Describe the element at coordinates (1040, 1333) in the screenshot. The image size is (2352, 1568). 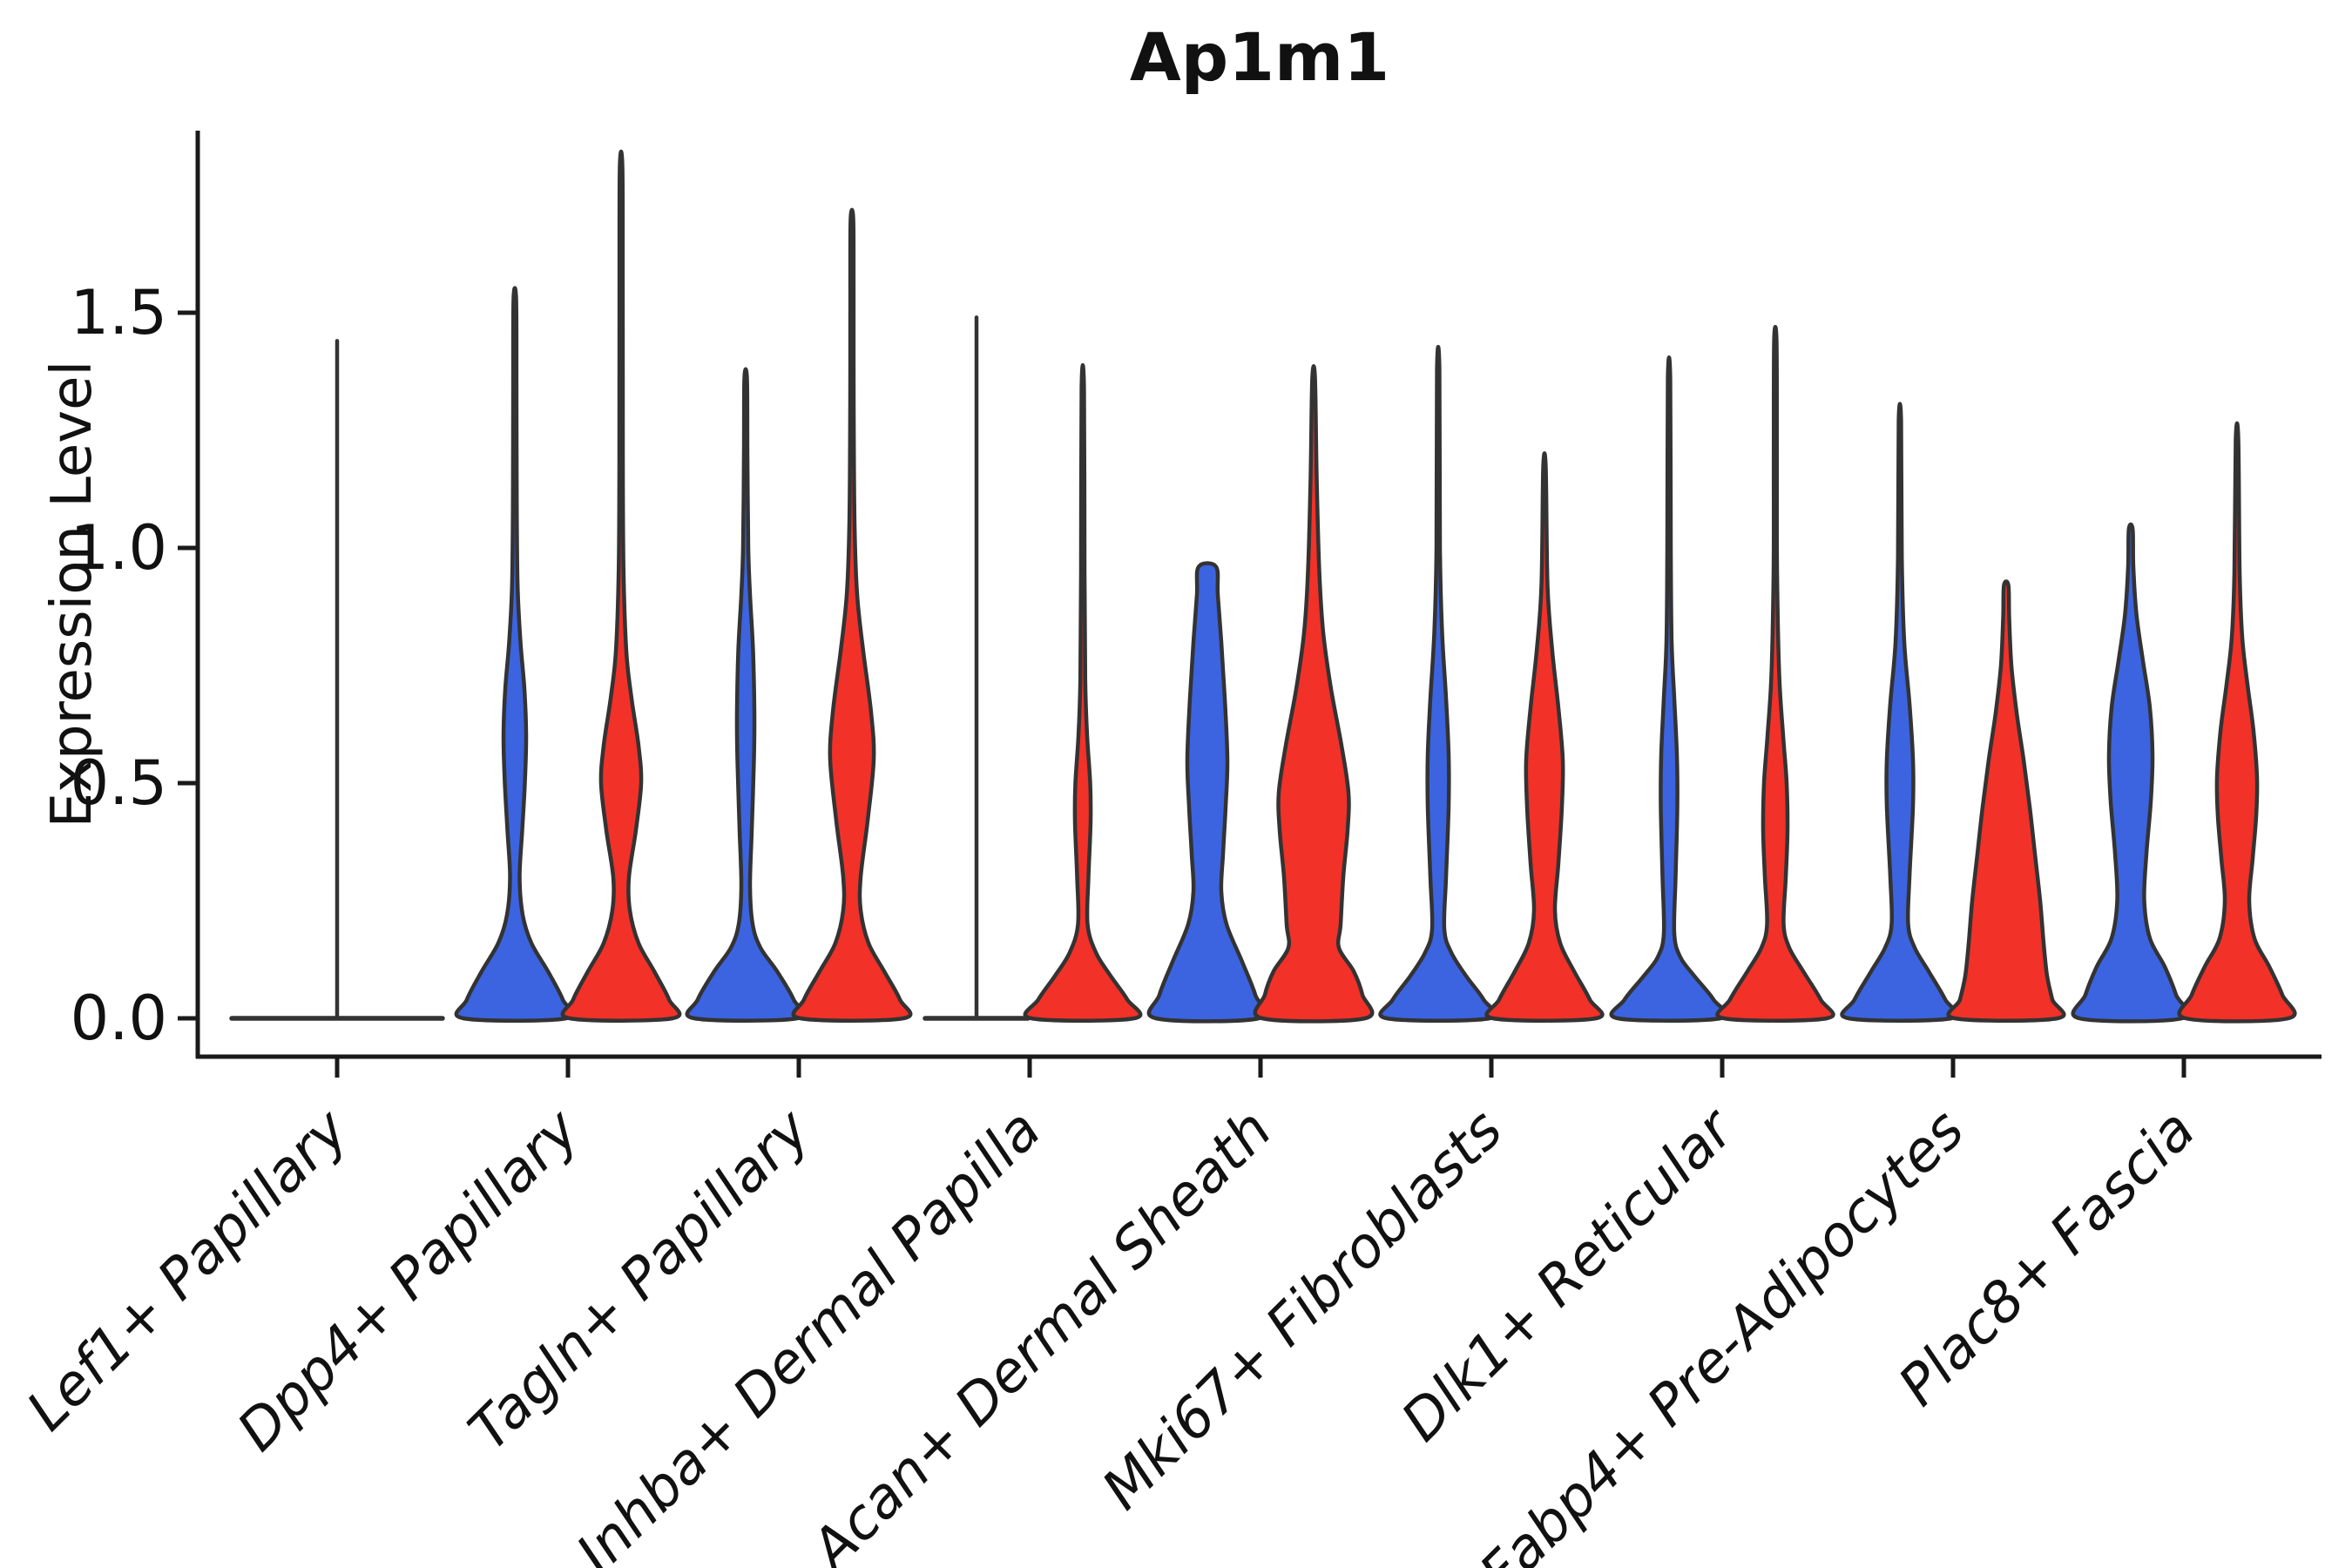
I see `x-tick-label: Acan+ Dermal Sheath` at that location.